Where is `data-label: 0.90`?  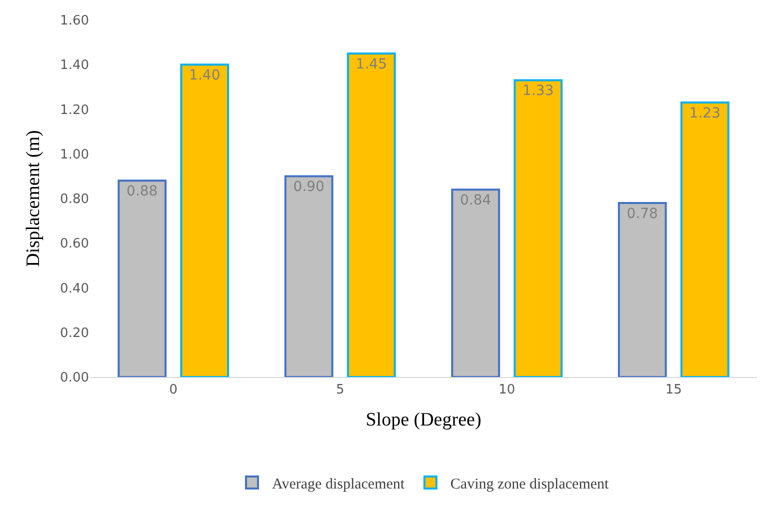 data-label: 0.90 is located at coordinates (308, 187).